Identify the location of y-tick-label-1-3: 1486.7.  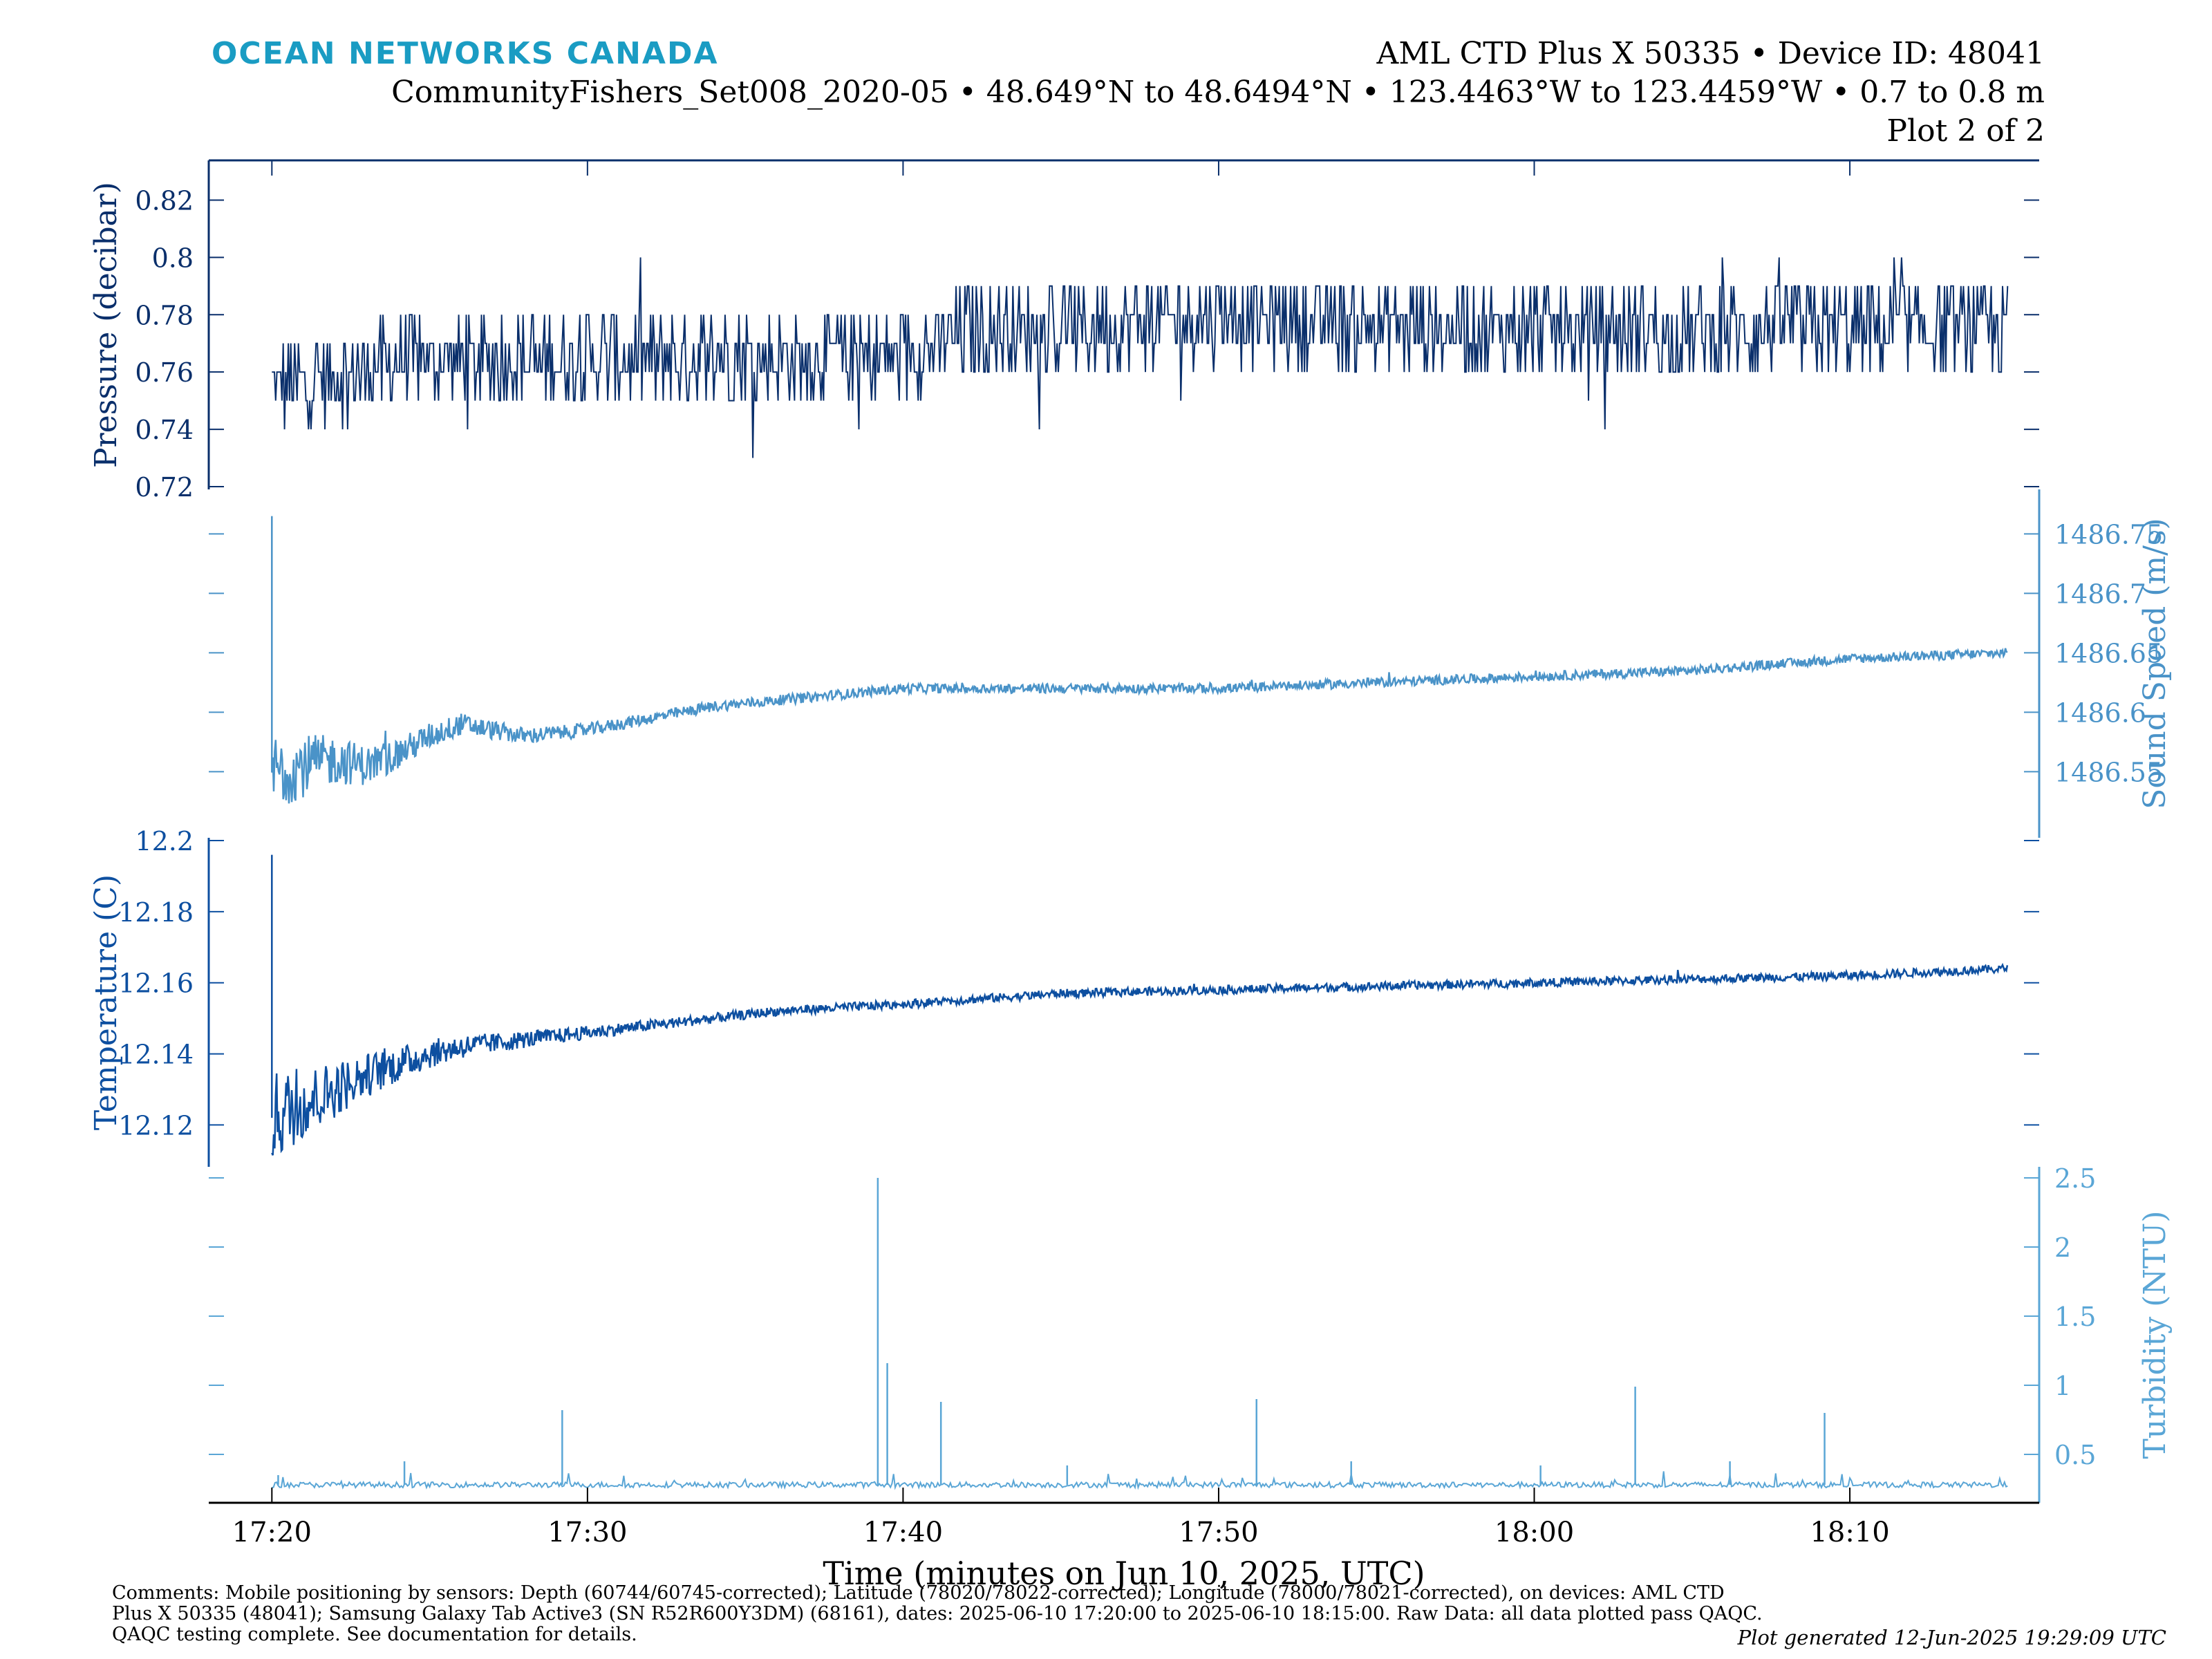
(2100, 594).